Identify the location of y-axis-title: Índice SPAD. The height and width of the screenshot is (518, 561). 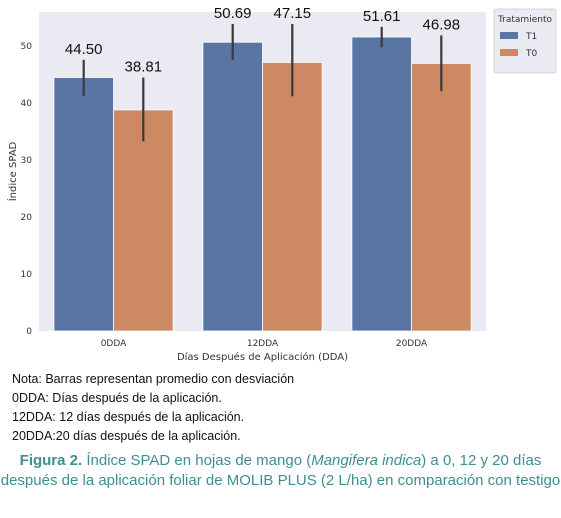
(12, 171).